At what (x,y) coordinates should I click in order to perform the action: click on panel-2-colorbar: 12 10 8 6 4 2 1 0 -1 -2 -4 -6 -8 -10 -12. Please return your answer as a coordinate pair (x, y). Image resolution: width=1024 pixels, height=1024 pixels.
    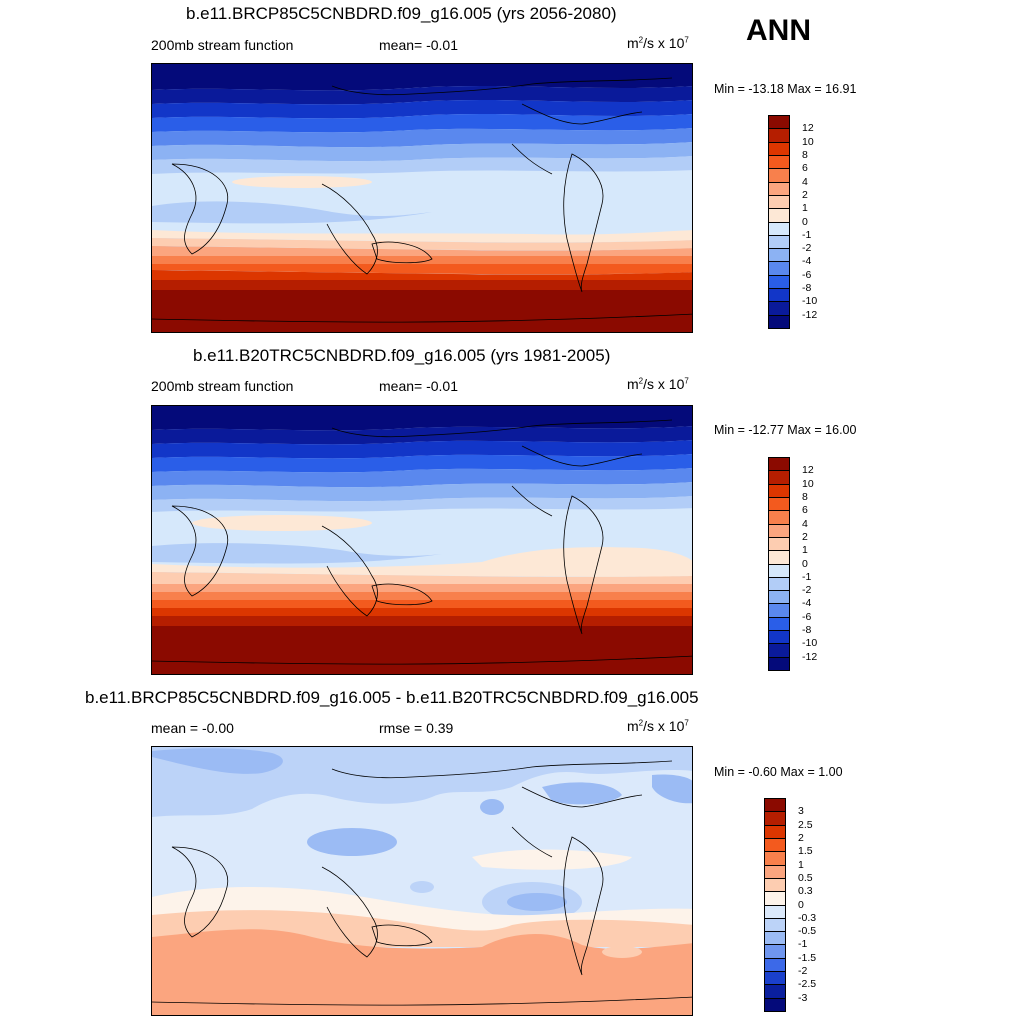
    Looking at the image, I should click on (792, 564).